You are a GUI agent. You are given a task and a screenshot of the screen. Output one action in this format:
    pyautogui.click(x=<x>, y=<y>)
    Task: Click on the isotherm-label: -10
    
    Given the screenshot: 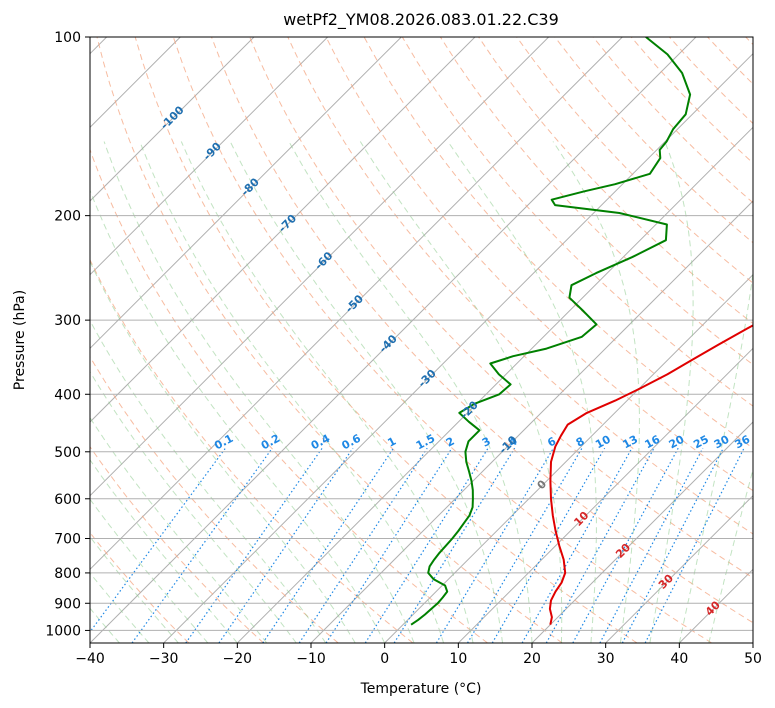 What is the action you would take?
    pyautogui.click(x=508, y=444)
    